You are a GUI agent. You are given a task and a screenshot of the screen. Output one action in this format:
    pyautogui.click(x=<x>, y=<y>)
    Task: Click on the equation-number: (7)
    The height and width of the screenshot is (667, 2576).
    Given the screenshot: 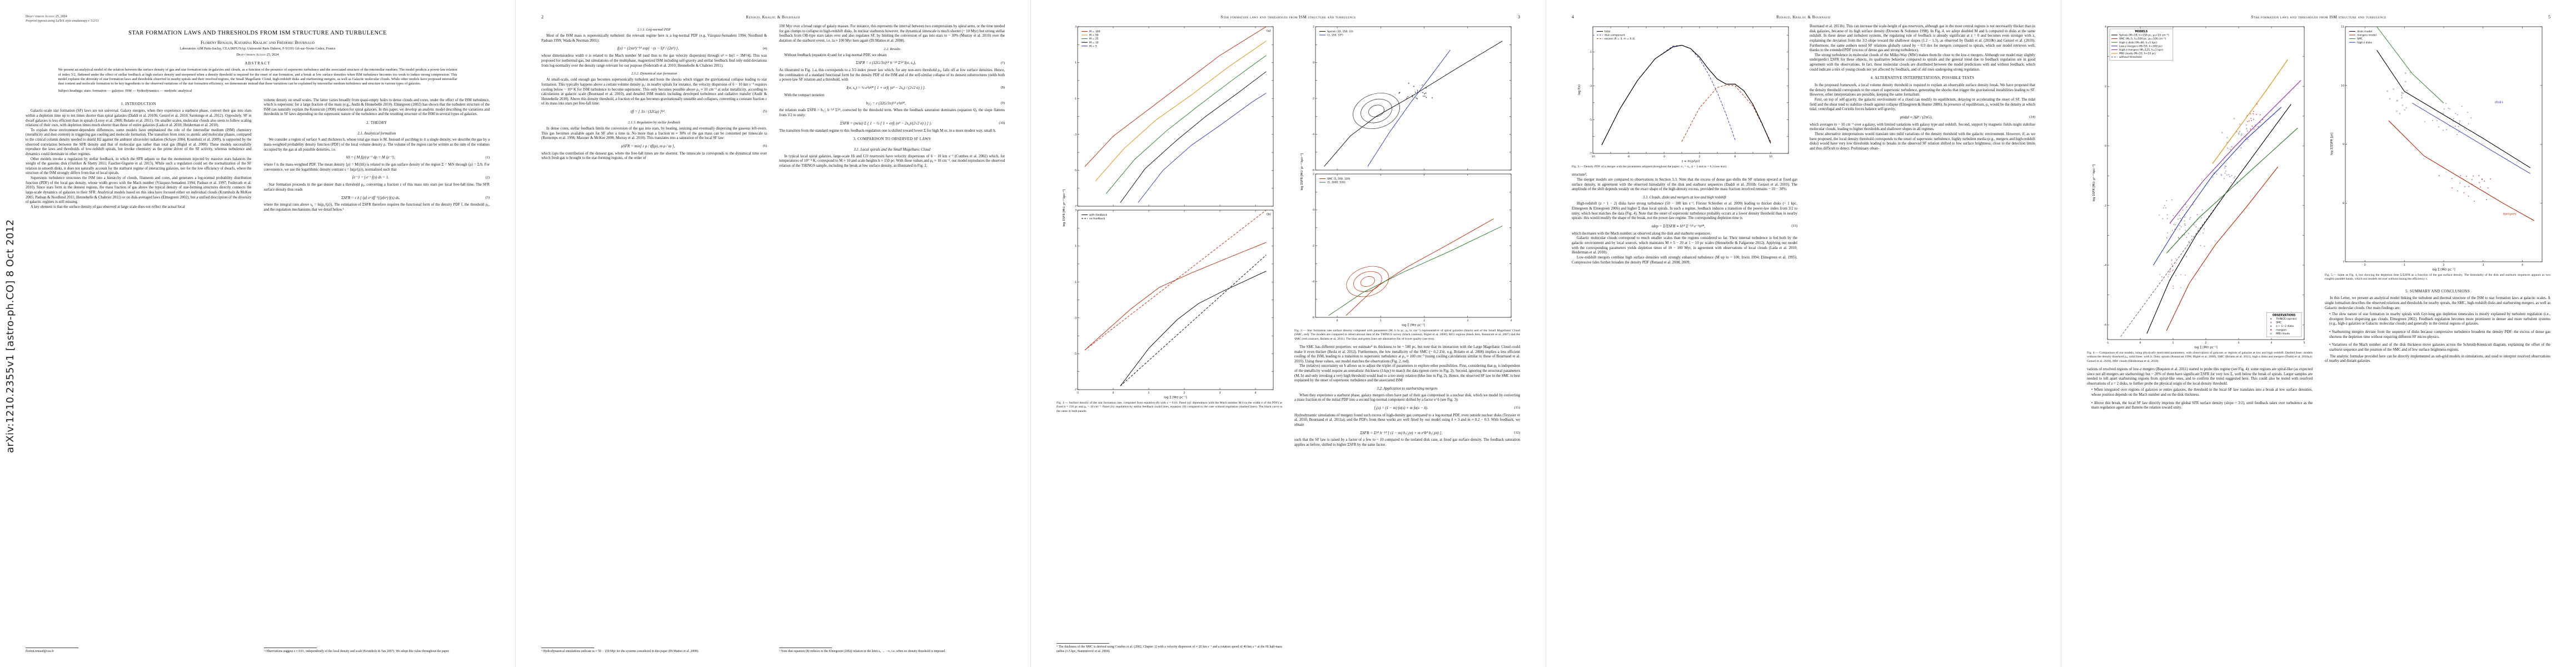 What is the action you would take?
    pyautogui.click(x=1002, y=63)
    